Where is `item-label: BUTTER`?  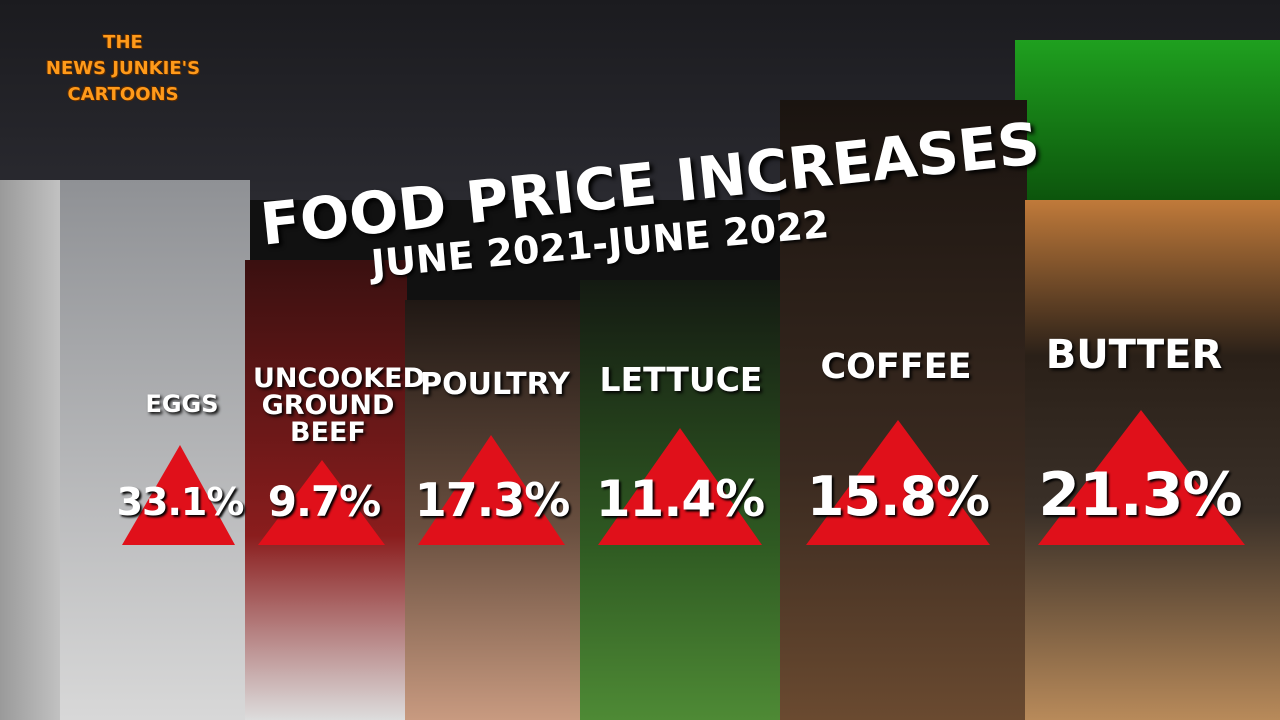 item-label: BUTTER is located at coordinates (1134, 355).